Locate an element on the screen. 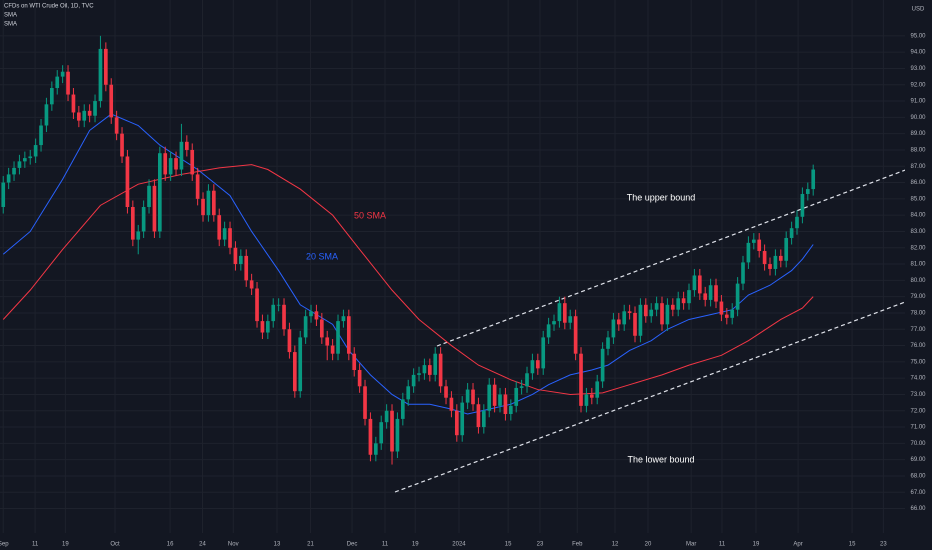 The height and width of the screenshot is (550, 932). x-tick-label: 2024 is located at coordinates (459, 545).